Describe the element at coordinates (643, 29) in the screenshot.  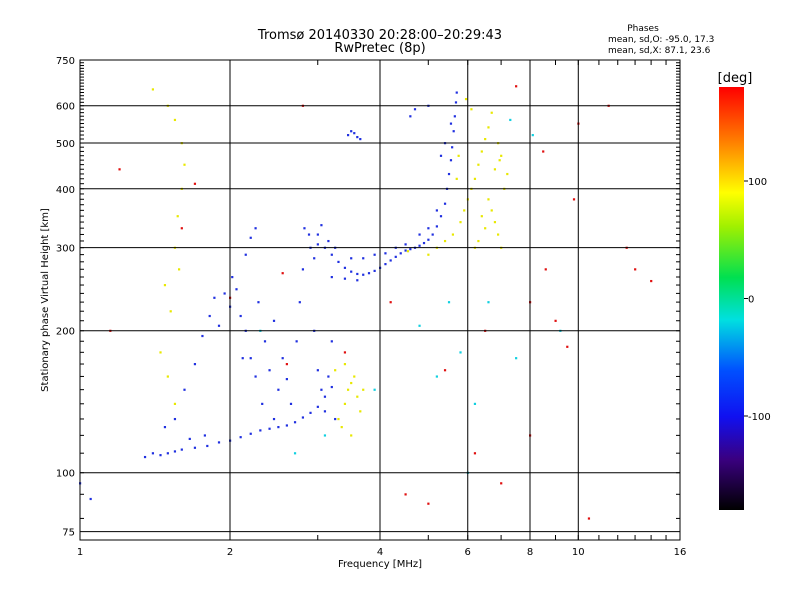
I see `stats-title: Phases` at that location.